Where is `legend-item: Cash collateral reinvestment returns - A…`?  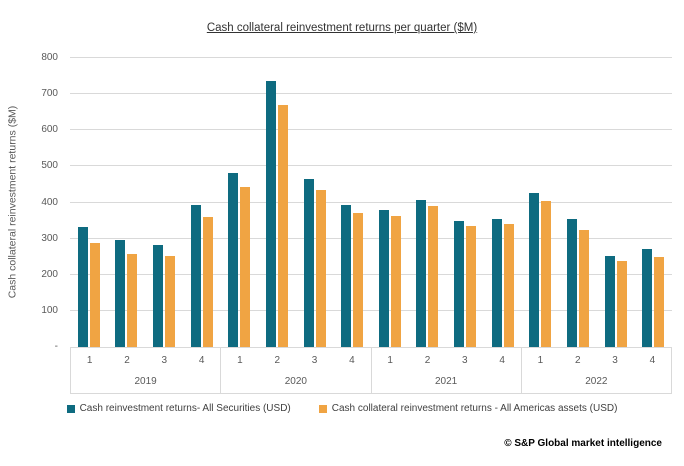
legend-item: Cash collateral reinvestment returns - A… is located at coordinates (468, 408).